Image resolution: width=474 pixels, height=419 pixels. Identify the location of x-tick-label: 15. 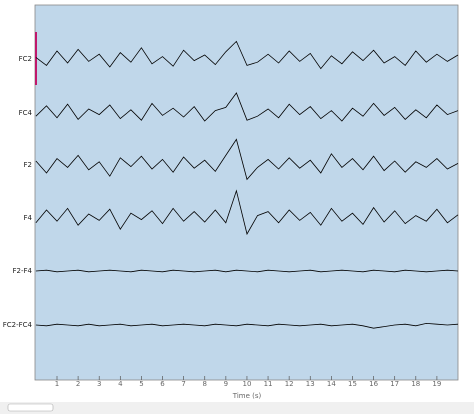
(352, 384).